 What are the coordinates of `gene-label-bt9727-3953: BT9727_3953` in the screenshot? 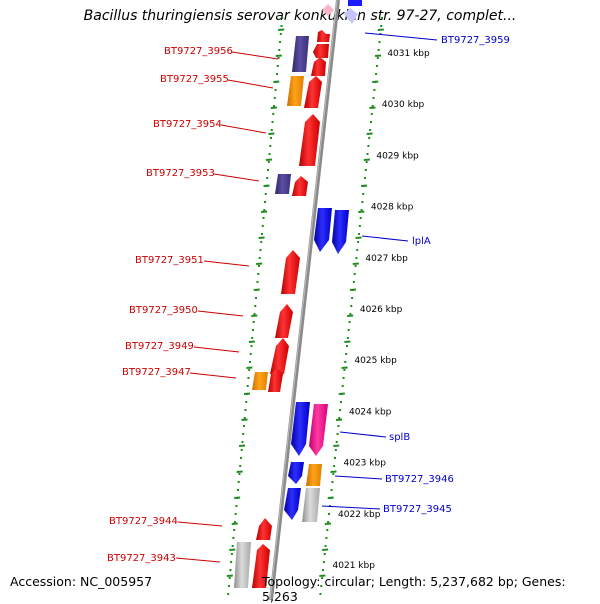 It's located at (180, 173).